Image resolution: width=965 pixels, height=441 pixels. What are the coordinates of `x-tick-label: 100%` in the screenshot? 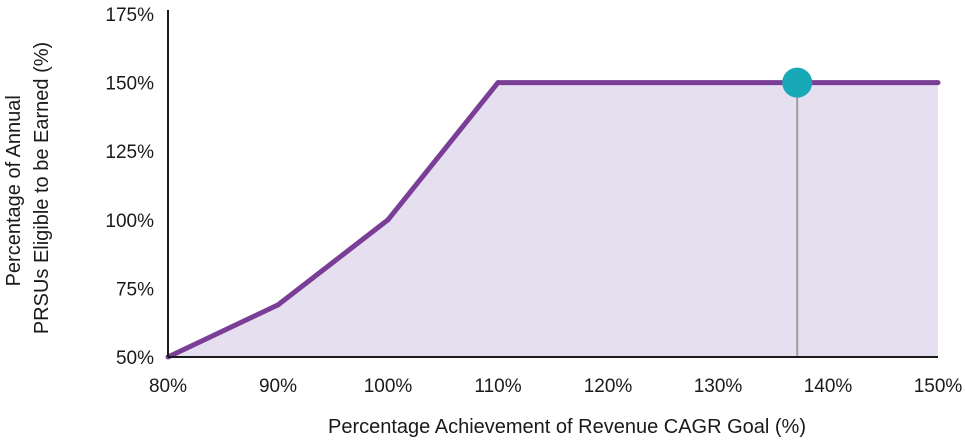 It's located at (388, 386).